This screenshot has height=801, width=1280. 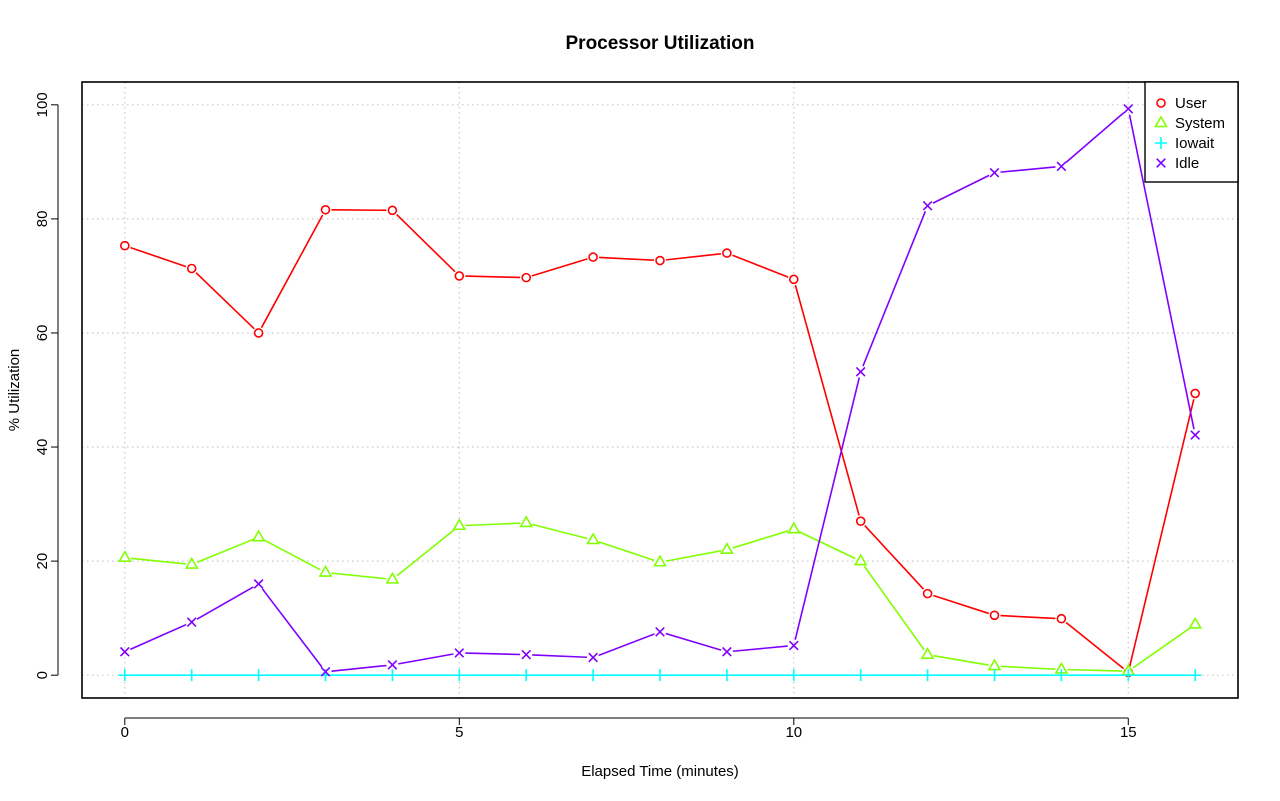 I want to click on x-tick-label: 5, so click(x=459, y=732).